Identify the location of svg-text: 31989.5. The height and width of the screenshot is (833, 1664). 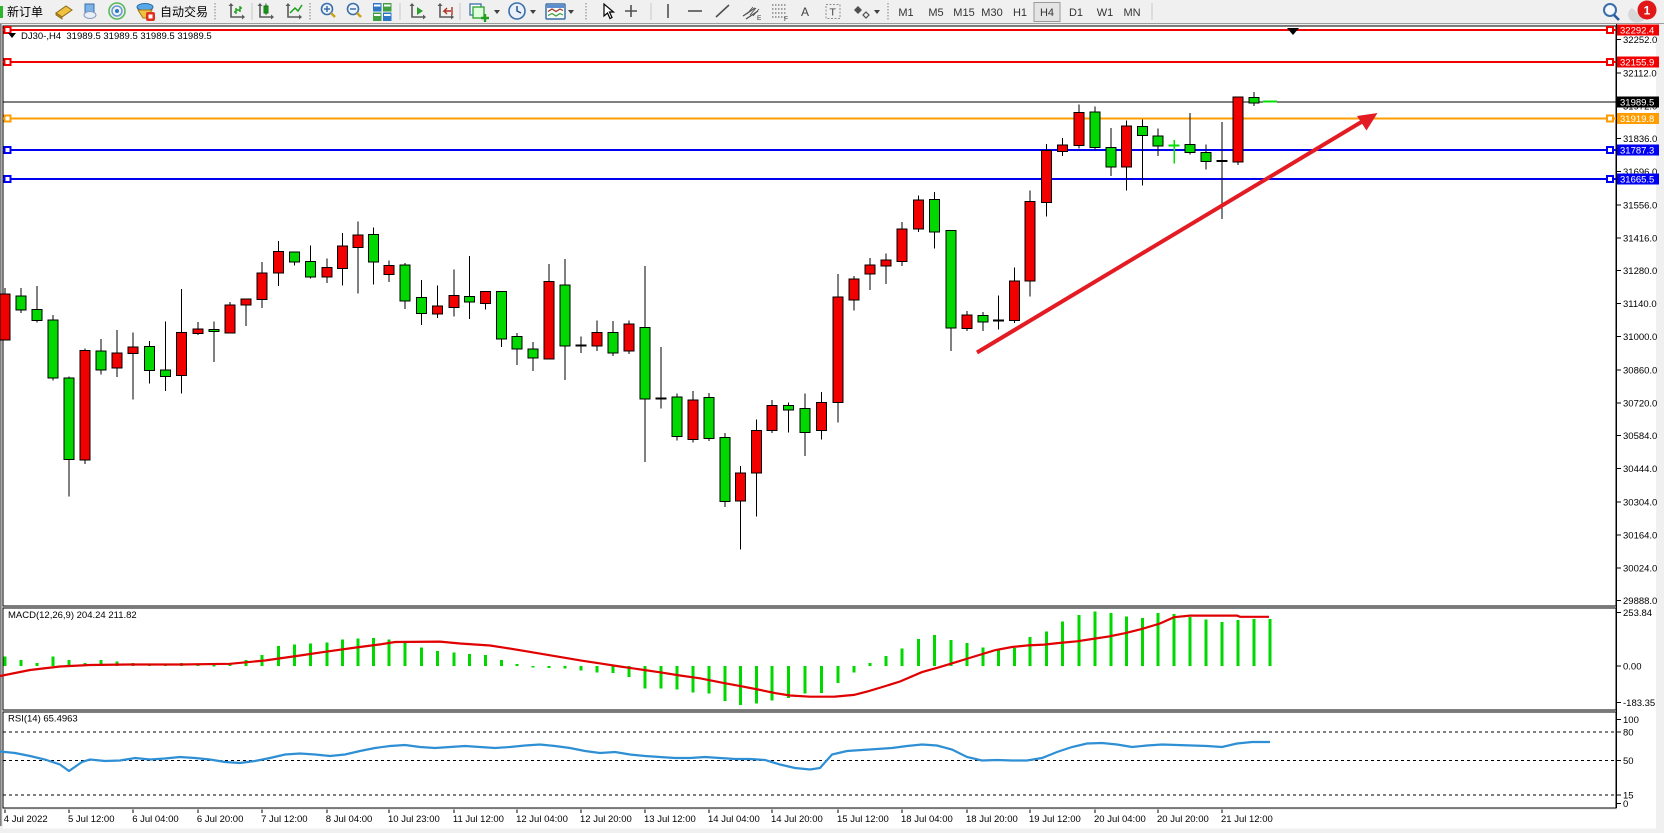
(1637, 103).